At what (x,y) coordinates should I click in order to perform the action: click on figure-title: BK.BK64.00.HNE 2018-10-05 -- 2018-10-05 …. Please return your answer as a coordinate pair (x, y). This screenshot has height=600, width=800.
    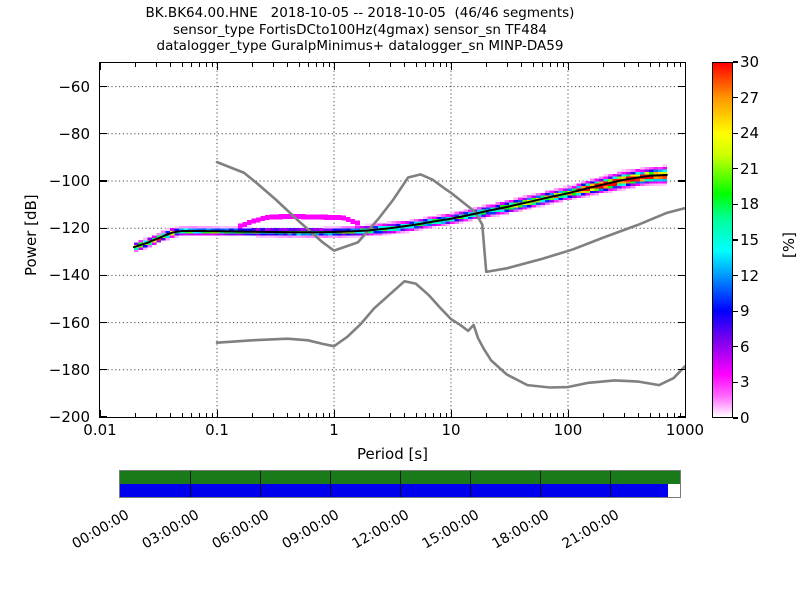
    Looking at the image, I should click on (360, 30).